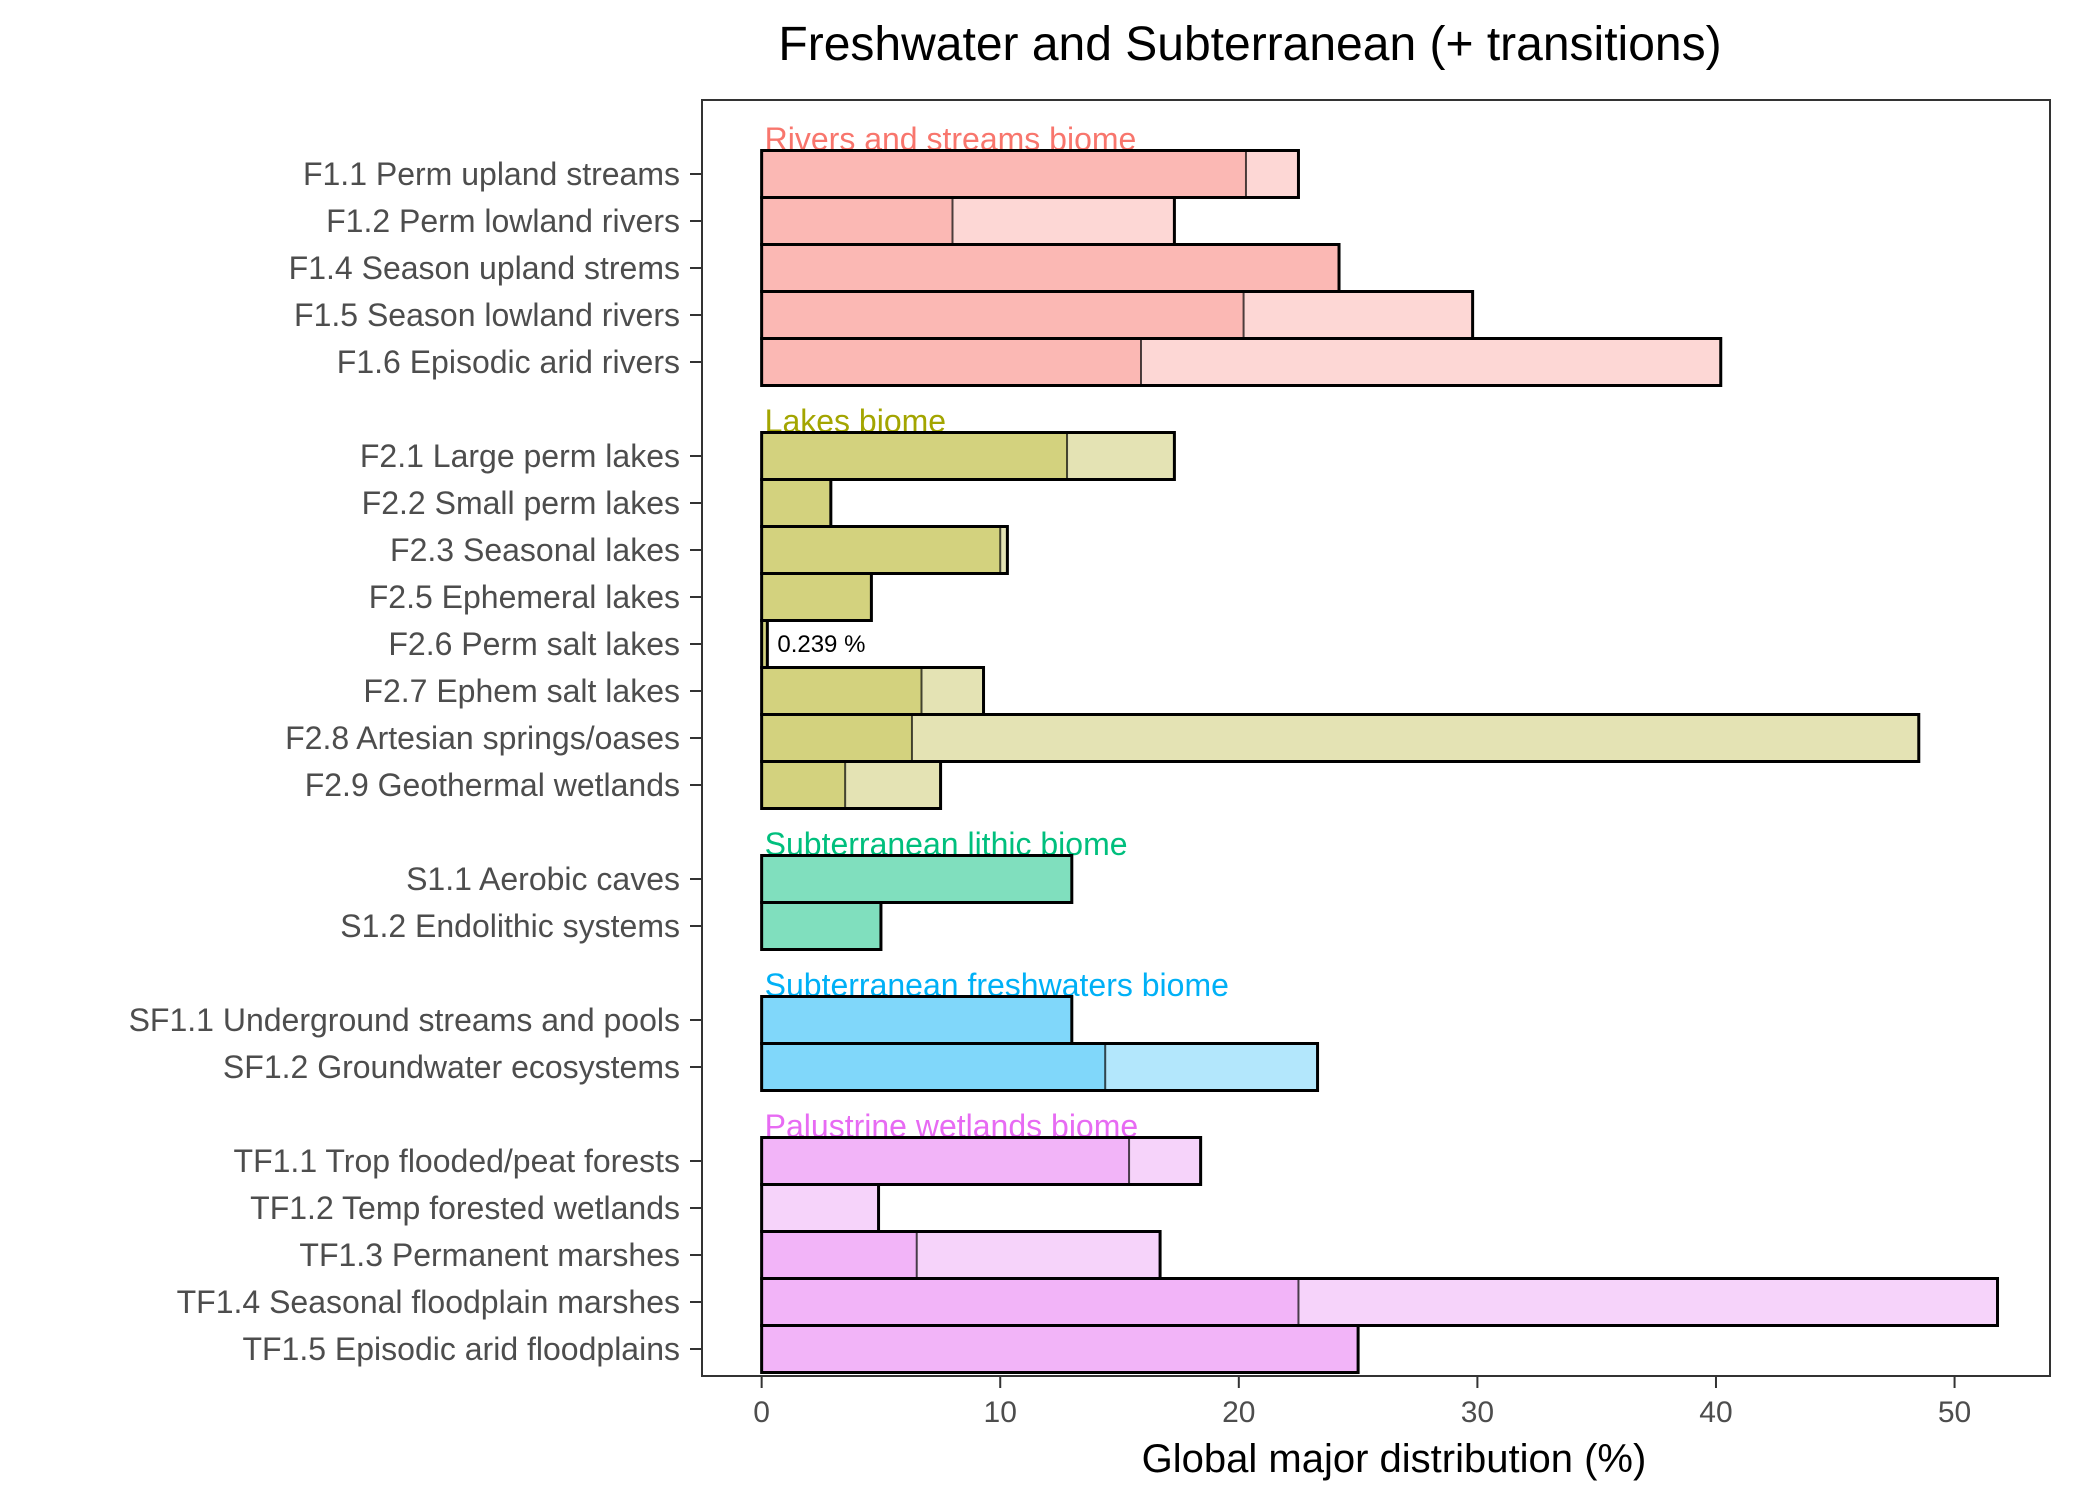  Describe the element at coordinates (489, 1255) in the screenshot. I see `y-tick-label: TF1.3 Permanent marshes` at that location.